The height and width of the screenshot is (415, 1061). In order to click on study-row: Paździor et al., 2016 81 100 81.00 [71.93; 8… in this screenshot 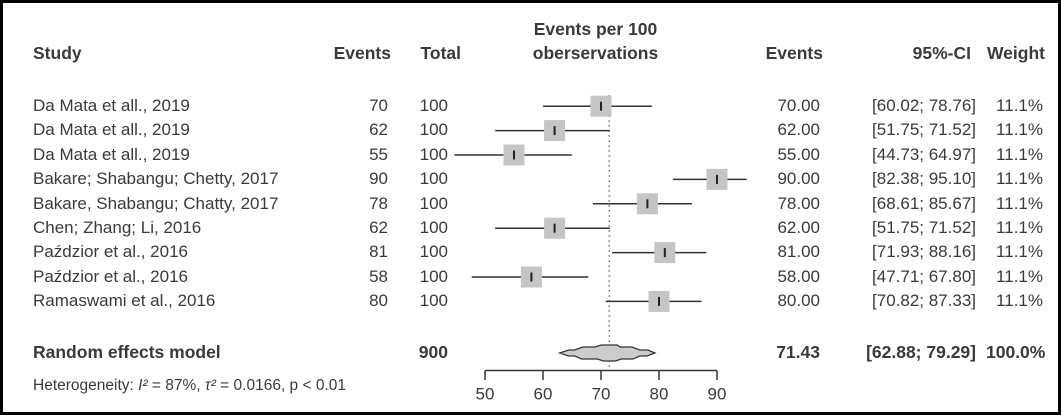, I will do `click(530, 252)`.